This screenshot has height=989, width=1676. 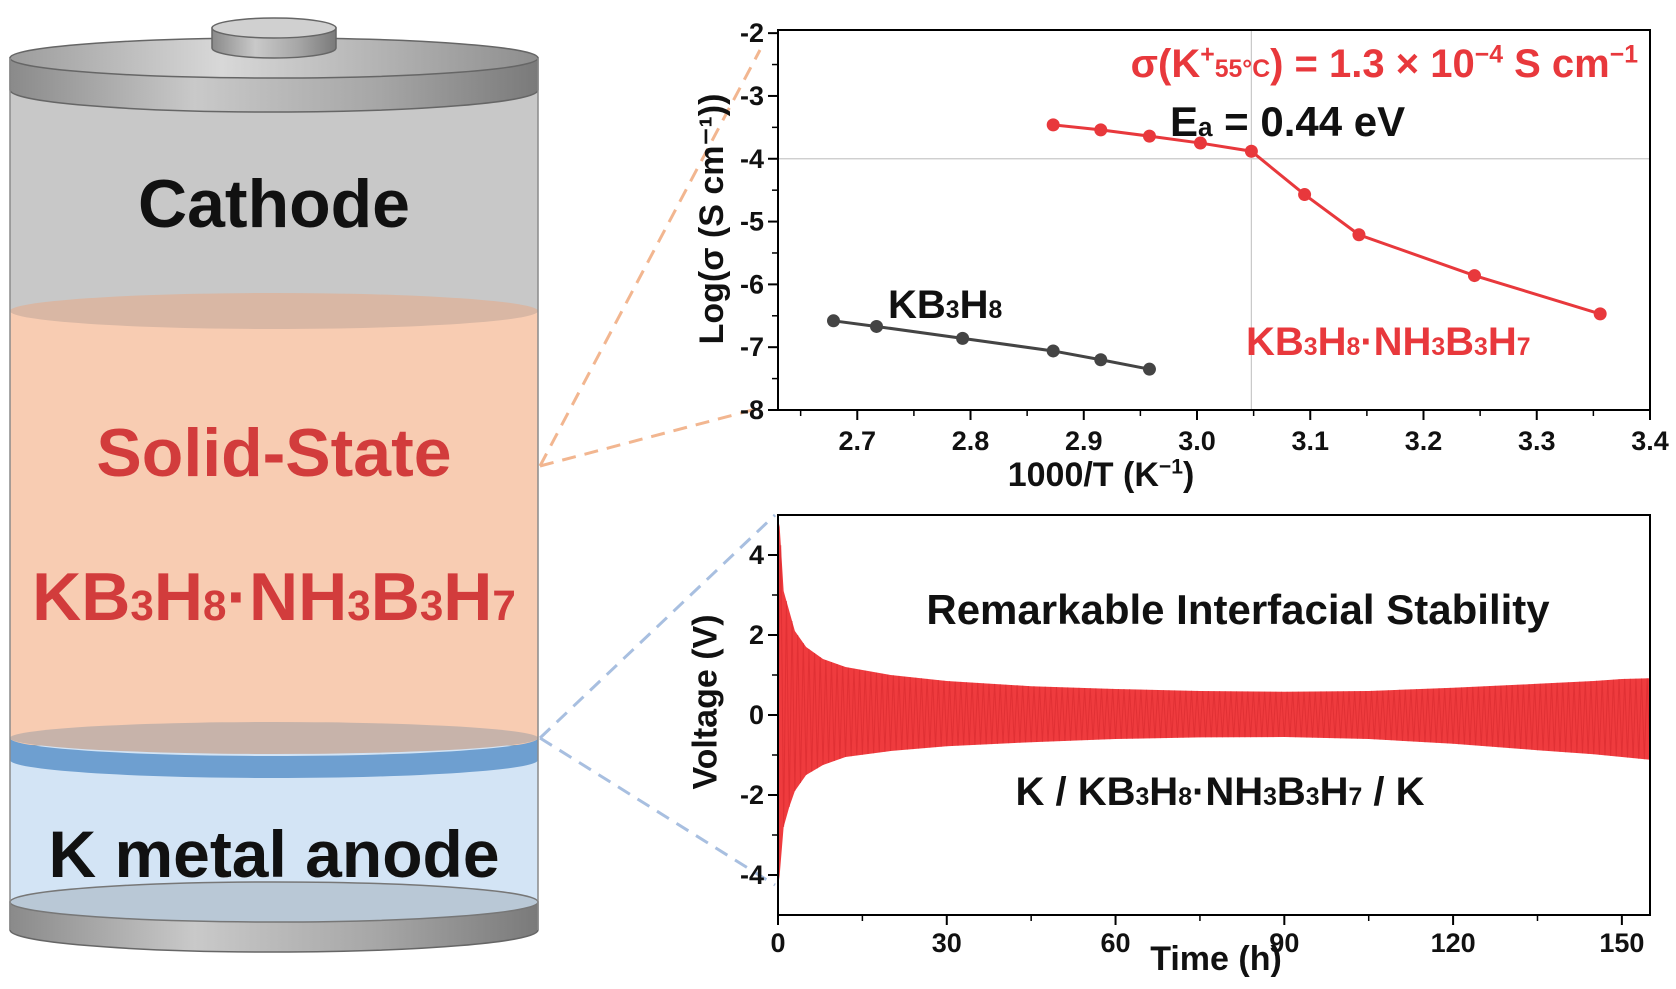 I want to click on electrolyte-layer, so click(x=274, y=528).